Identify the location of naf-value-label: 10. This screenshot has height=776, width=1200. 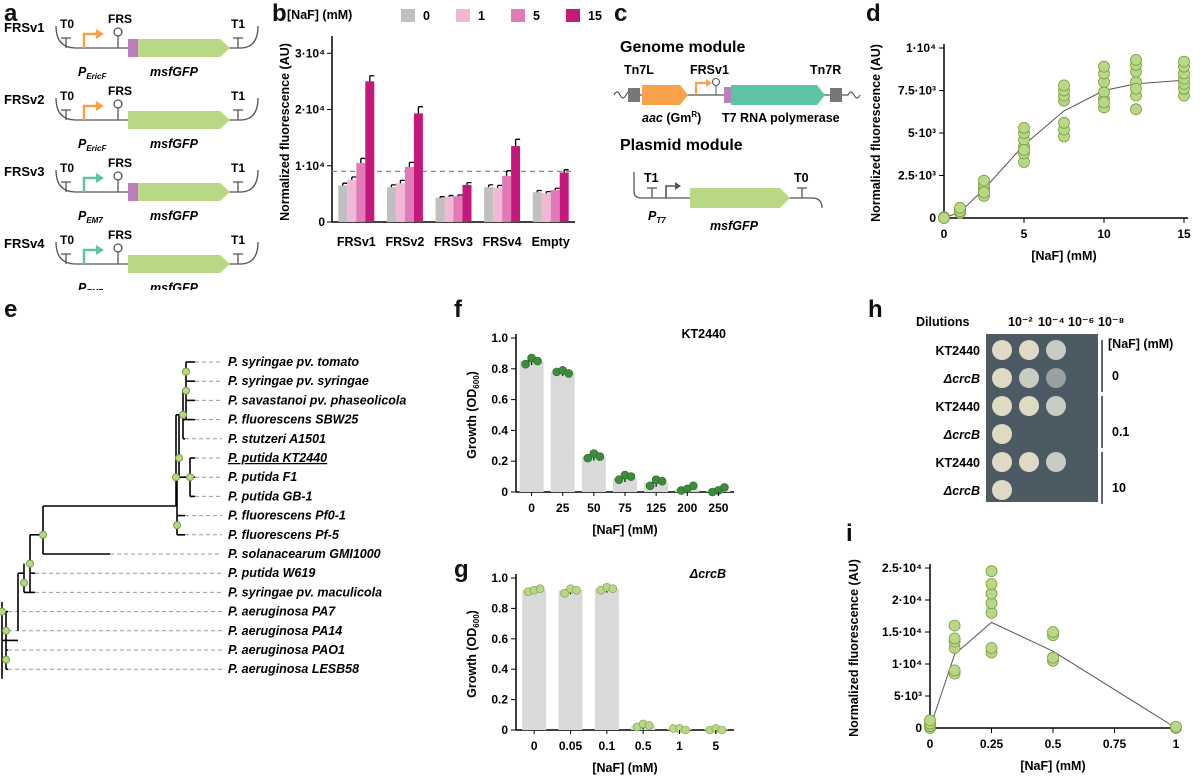
(1119, 488).